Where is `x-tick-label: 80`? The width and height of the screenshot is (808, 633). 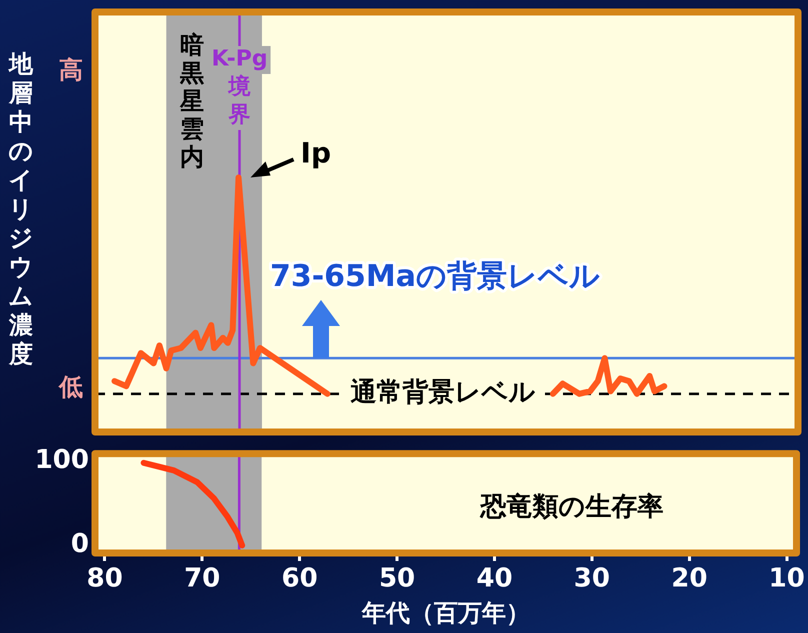
x-tick-label: 80 is located at coordinates (104, 578).